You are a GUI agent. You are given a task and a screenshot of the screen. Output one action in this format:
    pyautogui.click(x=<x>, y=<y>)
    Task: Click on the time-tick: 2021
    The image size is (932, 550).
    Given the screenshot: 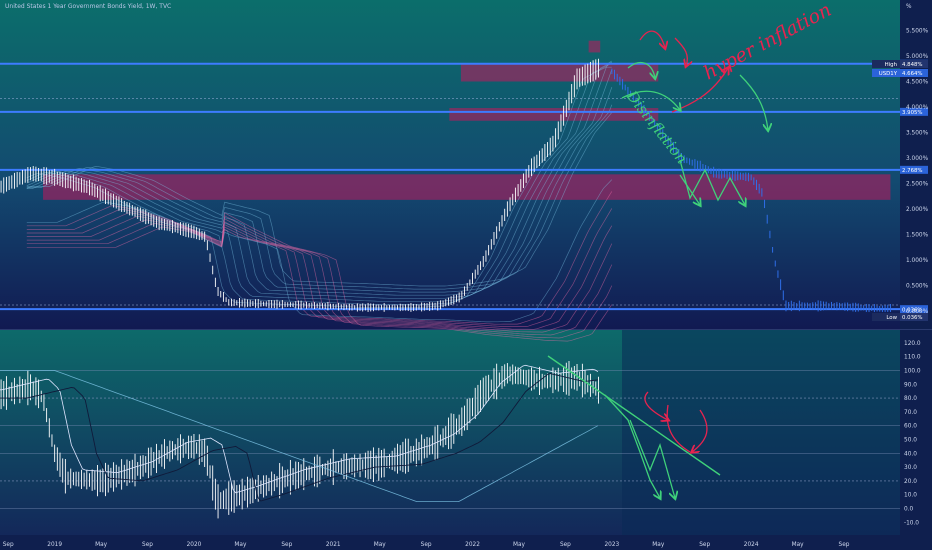 What is the action you would take?
    pyautogui.click(x=333, y=545)
    